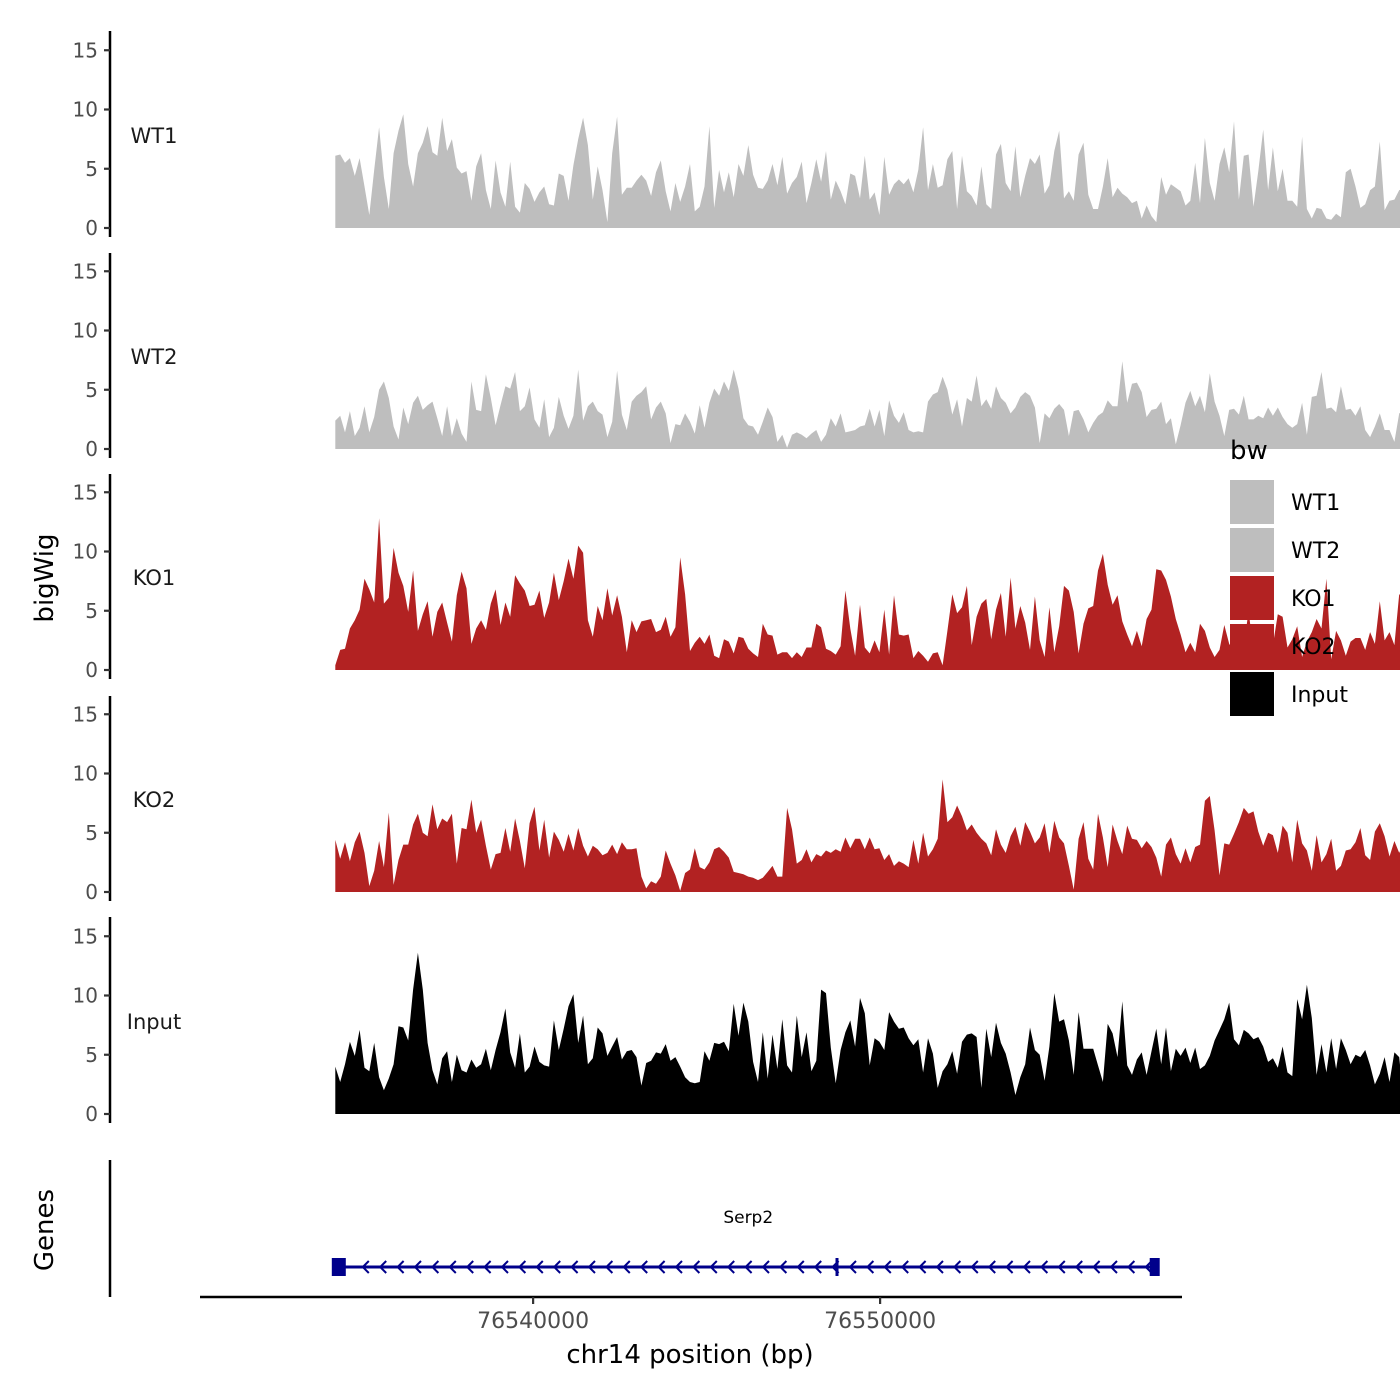  What do you see at coordinates (1252, 502) in the screenshot?
I see `legend-swatch-wt1` at bounding box center [1252, 502].